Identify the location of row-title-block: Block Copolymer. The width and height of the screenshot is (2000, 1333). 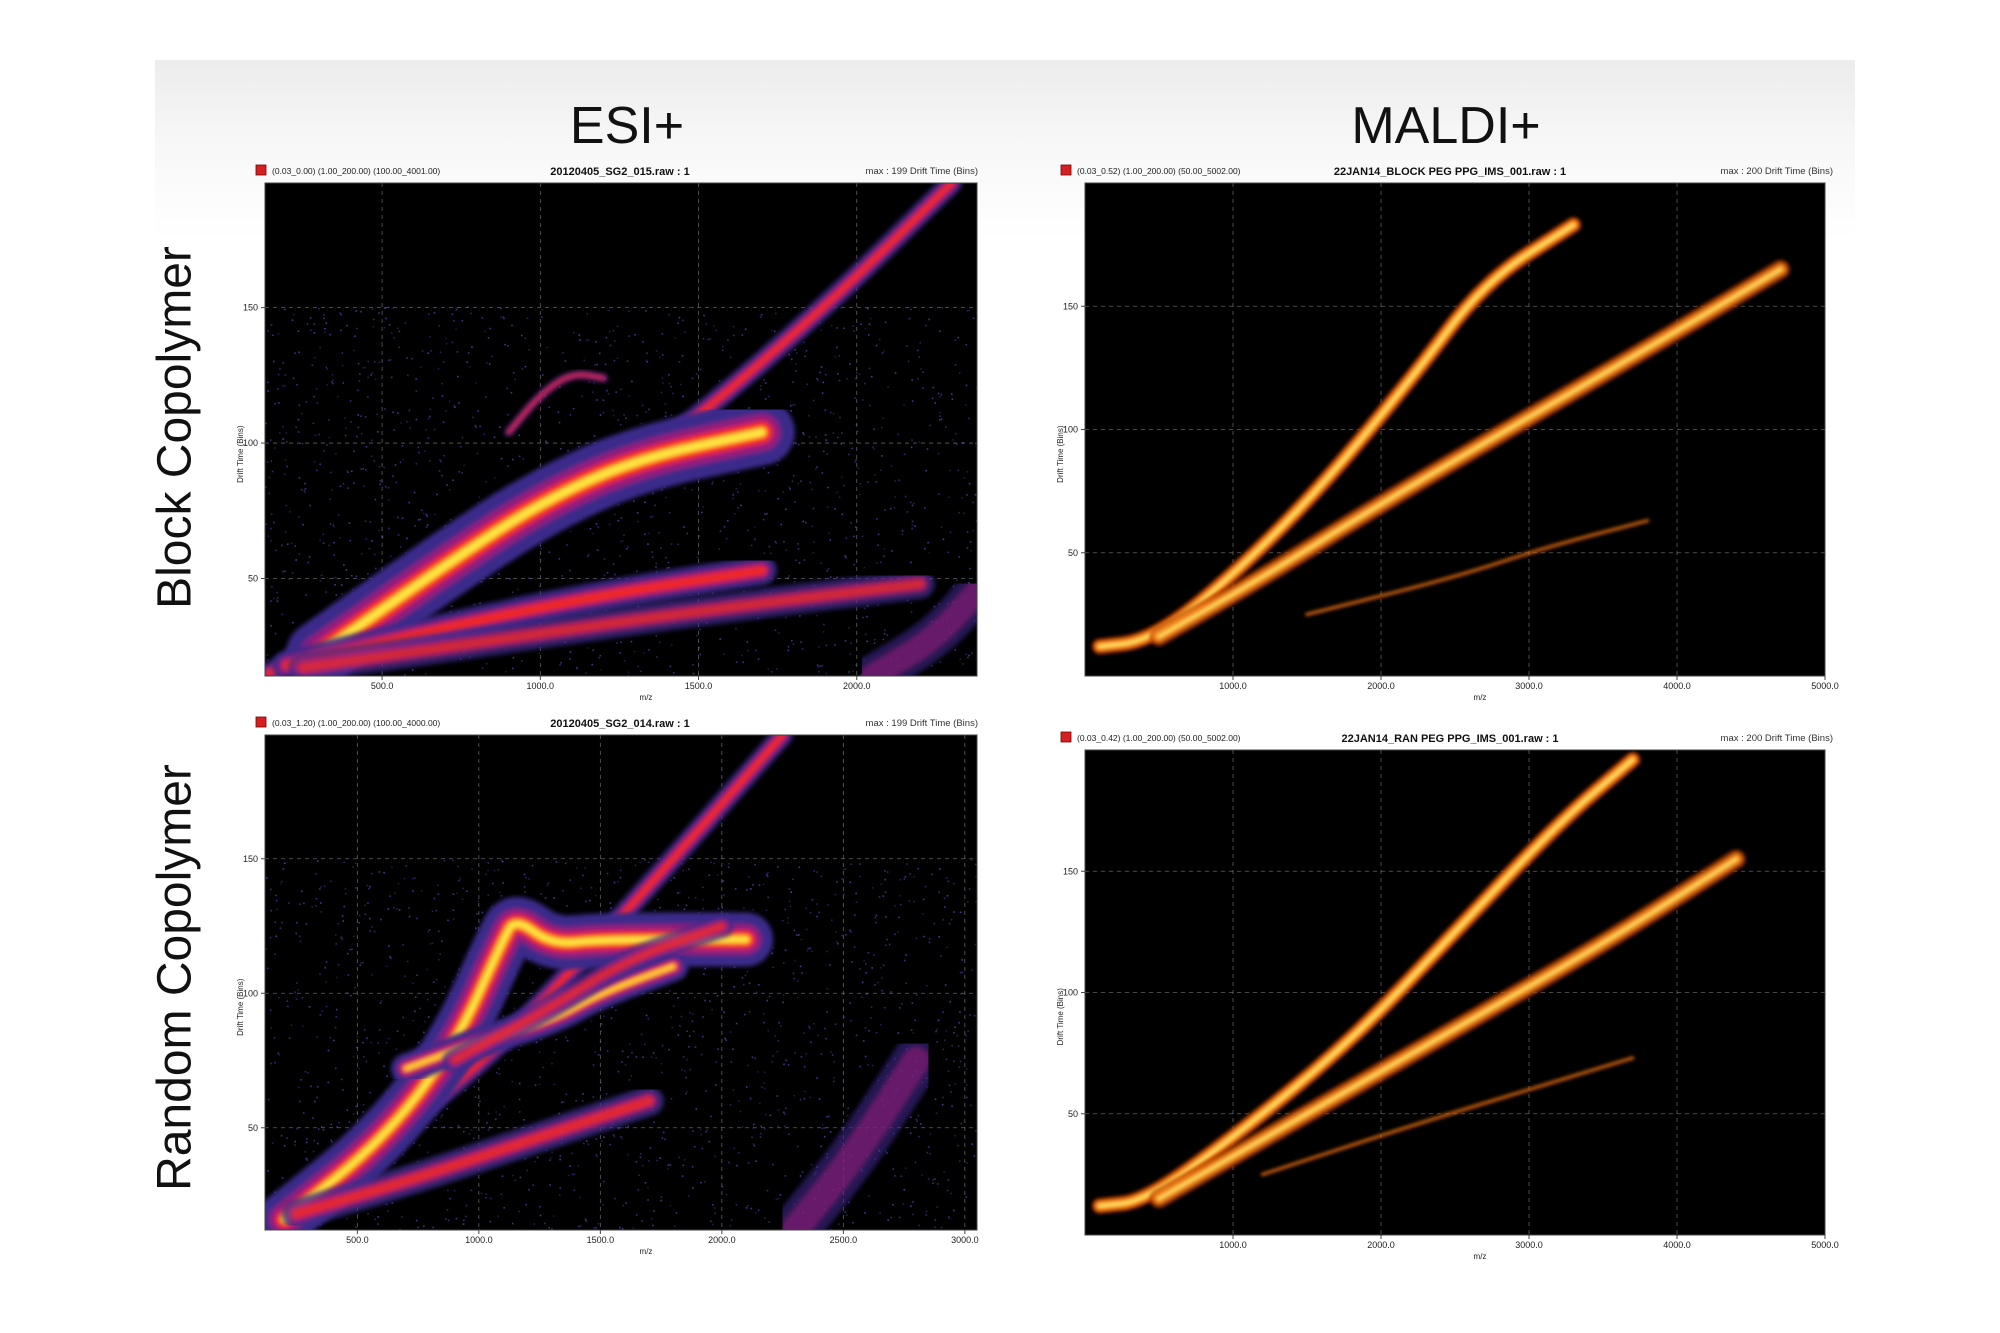
(175, 427).